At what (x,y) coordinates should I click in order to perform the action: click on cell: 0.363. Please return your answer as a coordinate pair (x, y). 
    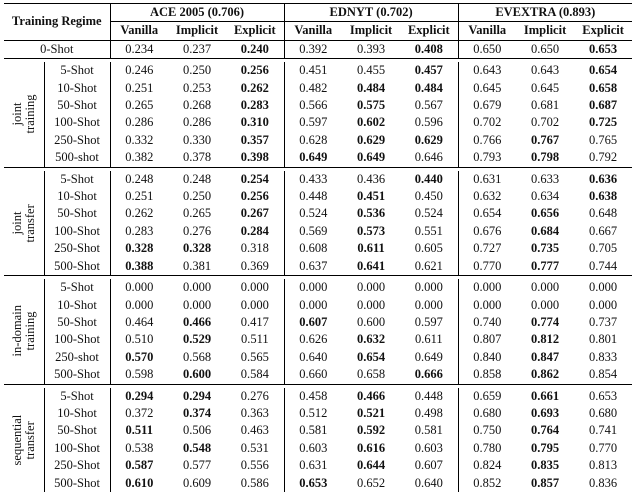
    Looking at the image, I should click on (254, 412).